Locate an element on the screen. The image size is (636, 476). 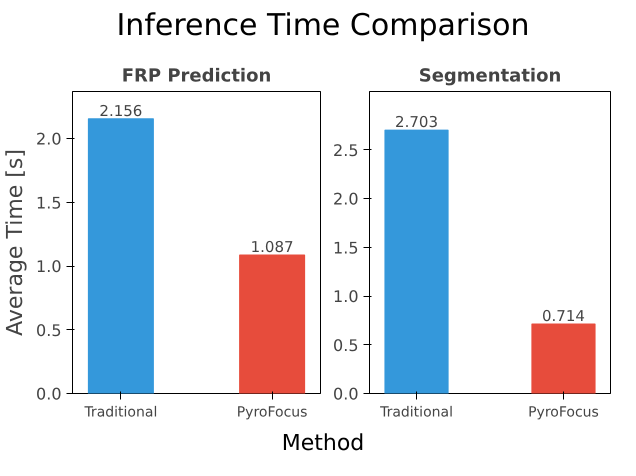
data-label: 2.703 is located at coordinates (416, 122).